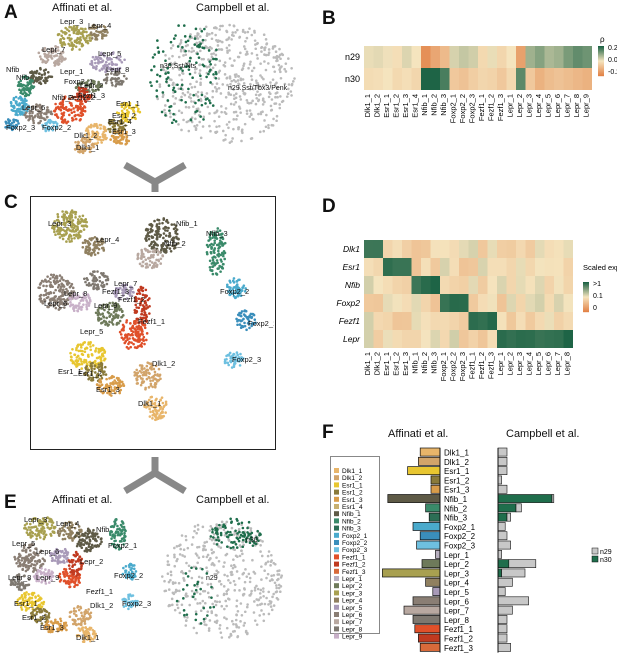  I want to click on heatmap-d-col-label: Lepr_2, so click(510, 363).